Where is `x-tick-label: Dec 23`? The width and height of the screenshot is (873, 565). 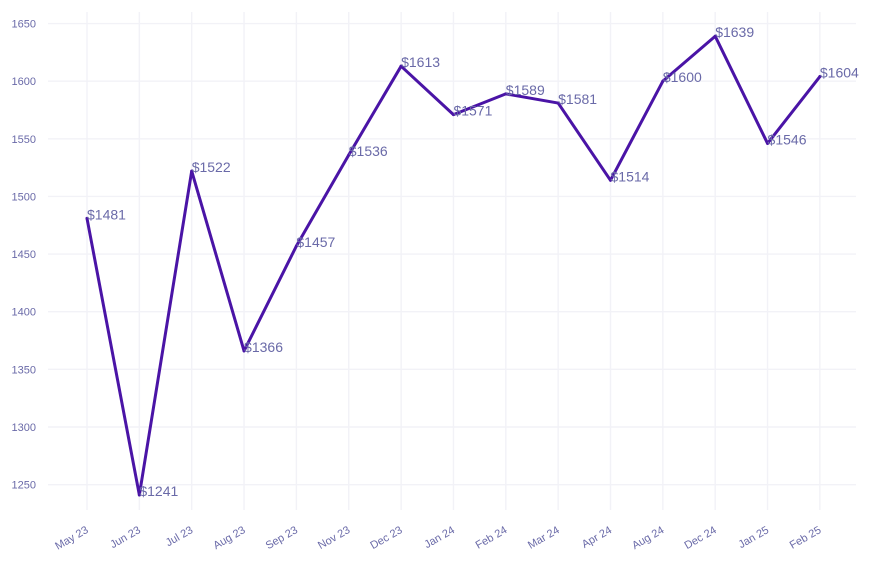
x-tick-label: Dec 23 is located at coordinates (386, 538).